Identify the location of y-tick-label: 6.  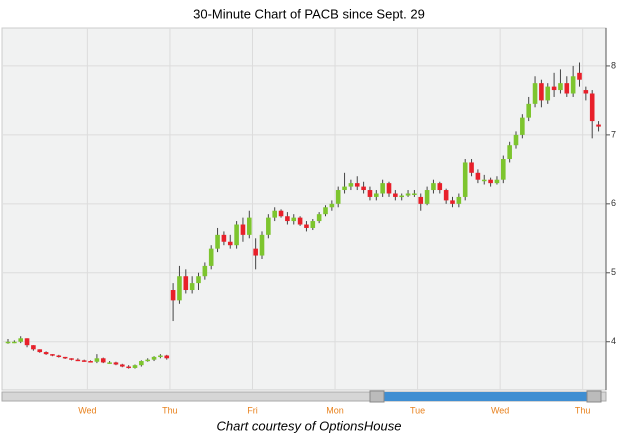
(613, 203).